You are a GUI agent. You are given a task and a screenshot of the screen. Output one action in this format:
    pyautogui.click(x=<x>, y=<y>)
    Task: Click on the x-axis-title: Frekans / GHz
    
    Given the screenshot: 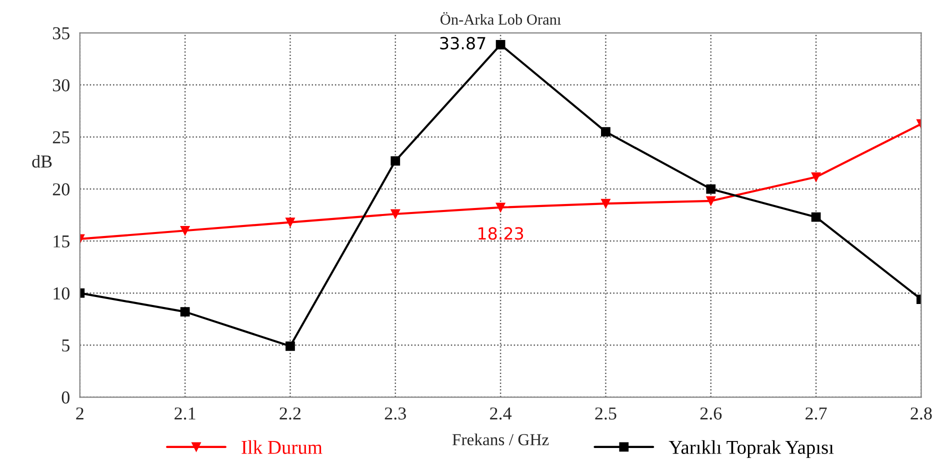 What is the action you would take?
    pyautogui.click(x=500, y=440)
    